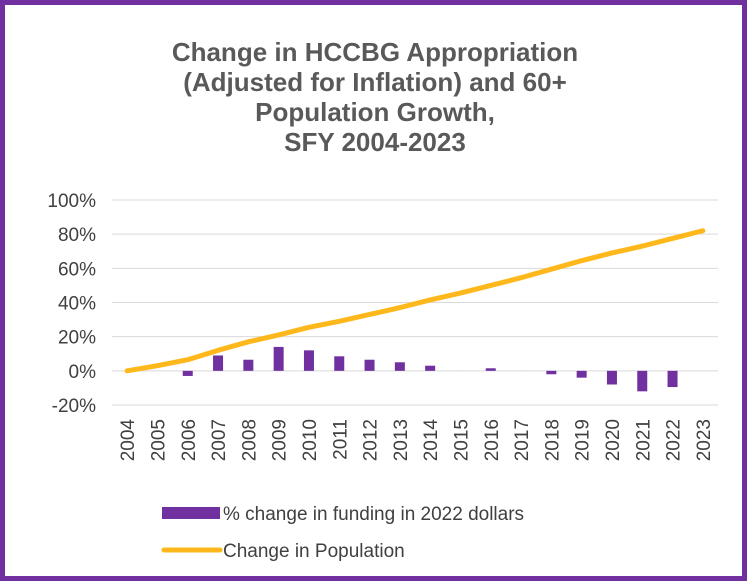 The height and width of the screenshot is (581, 747). What do you see at coordinates (461, 440) in the screenshot?
I see `x-tick-label: 2015` at bounding box center [461, 440].